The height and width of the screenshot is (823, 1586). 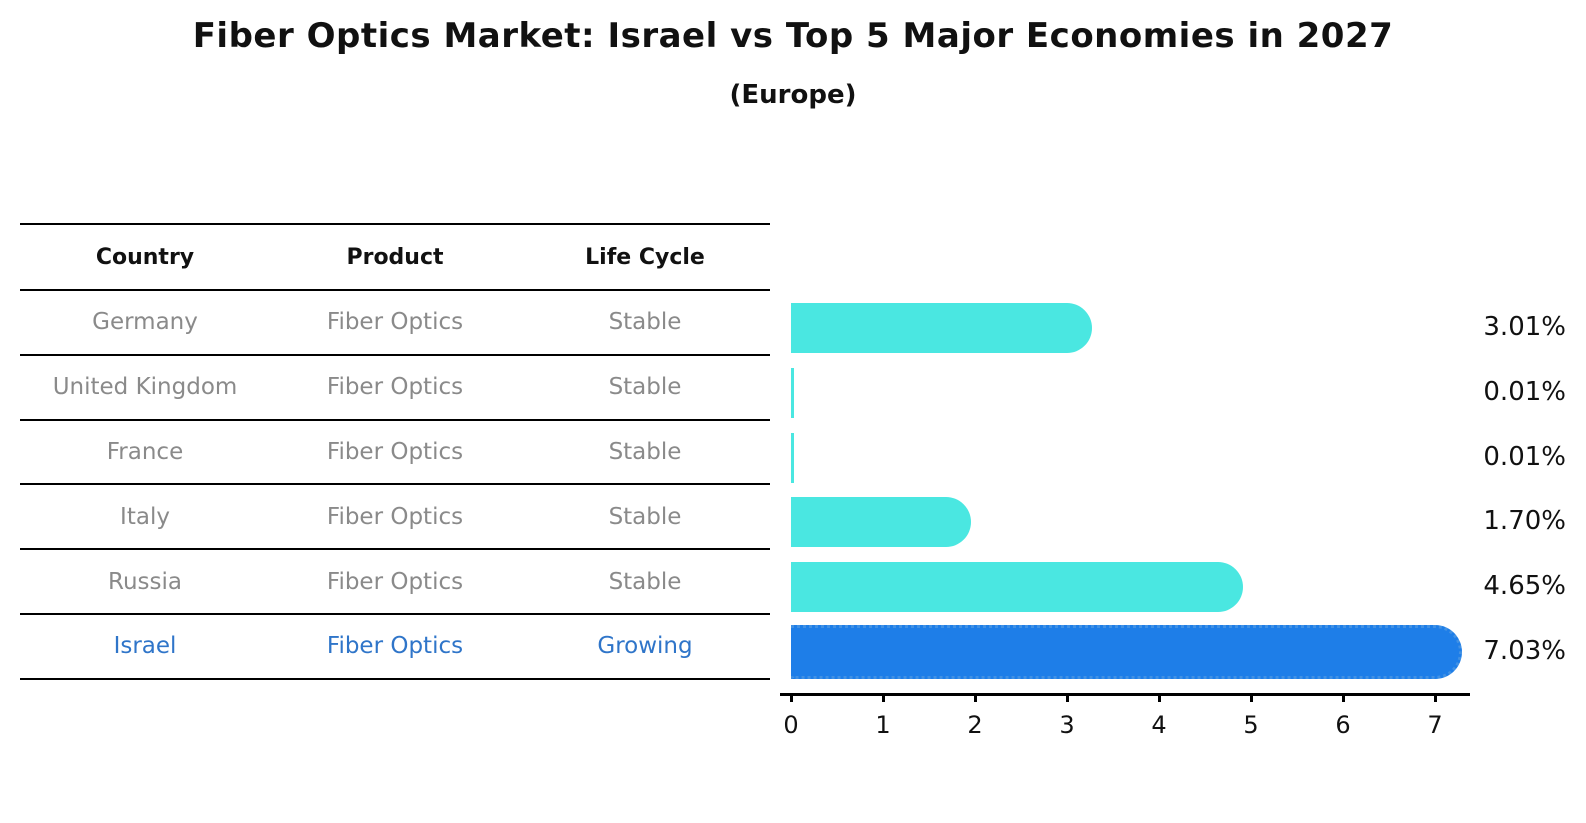 I want to click on x-axis-line, so click(x=1125, y=694).